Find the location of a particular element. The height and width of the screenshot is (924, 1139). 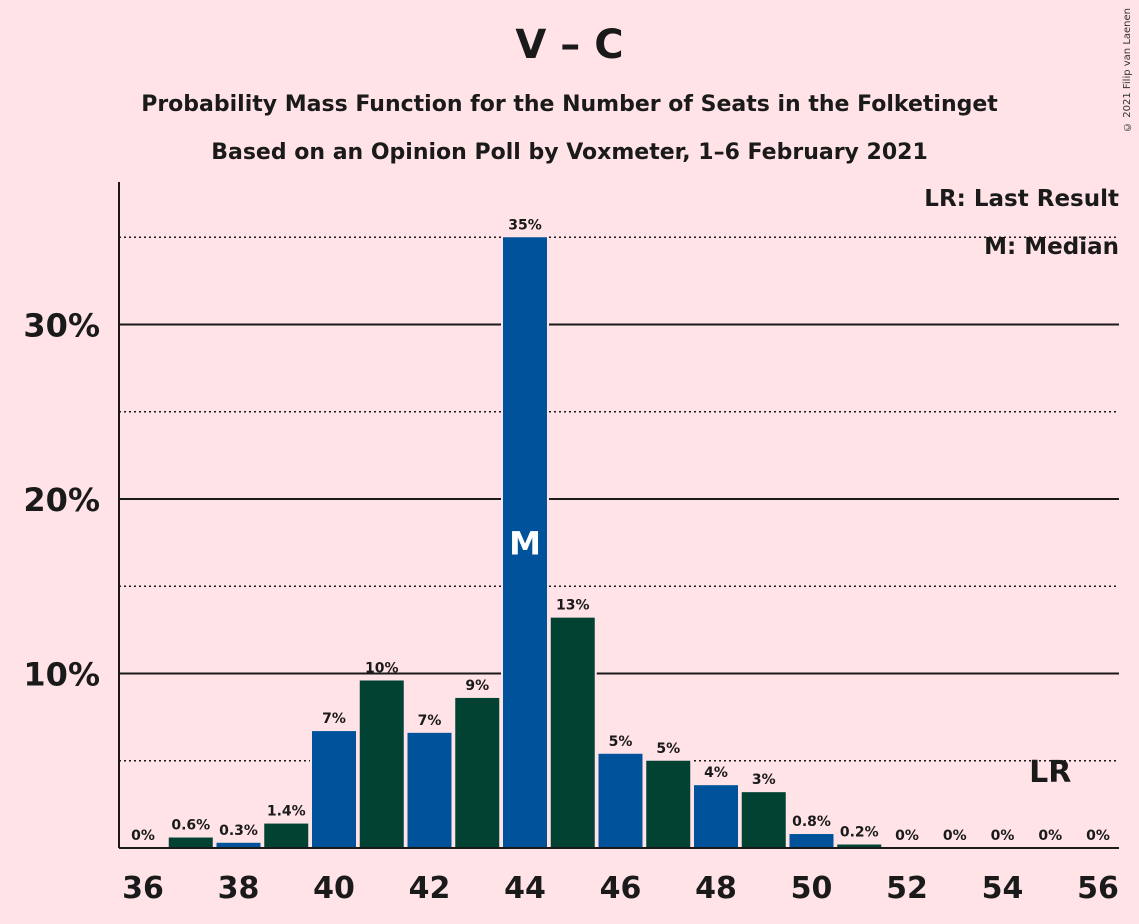

x-tick-label: 50 is located at coordinates (812, 888).